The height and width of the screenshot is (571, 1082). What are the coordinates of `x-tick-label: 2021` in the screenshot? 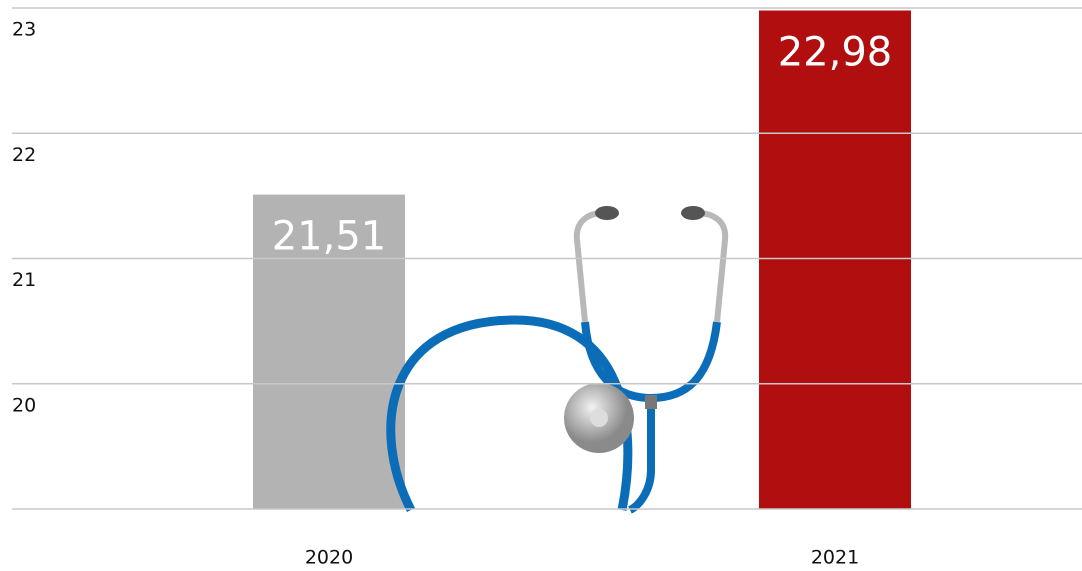 It's located at (835, 558).